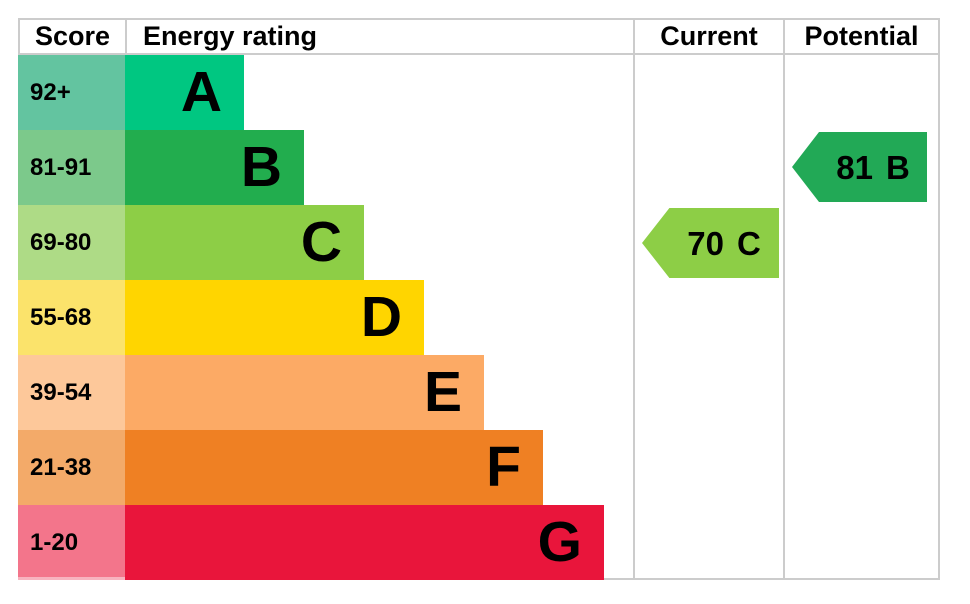 This screenshot has width=970, height=604. Describe the element at coordinates (201, 92) in the screenshot. I see `band-letter-a: A` at that location.